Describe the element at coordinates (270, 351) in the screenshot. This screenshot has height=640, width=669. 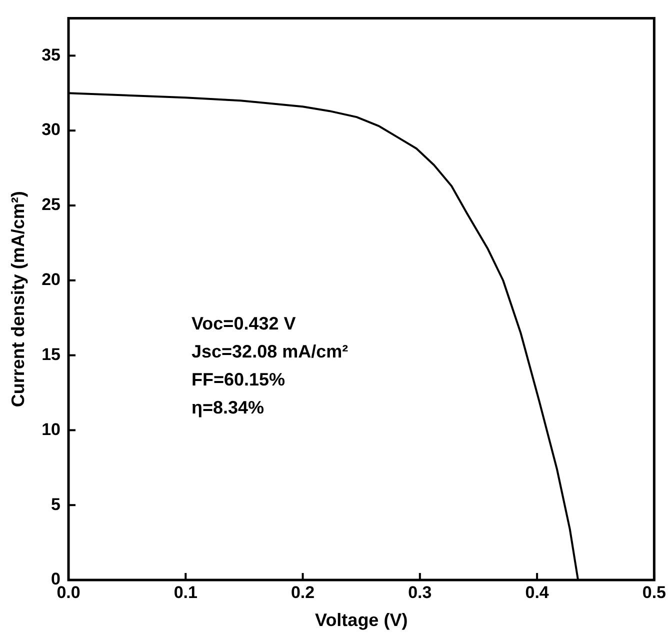
I see `annotation: Jsc=32.08 mA/cm²` at that location.